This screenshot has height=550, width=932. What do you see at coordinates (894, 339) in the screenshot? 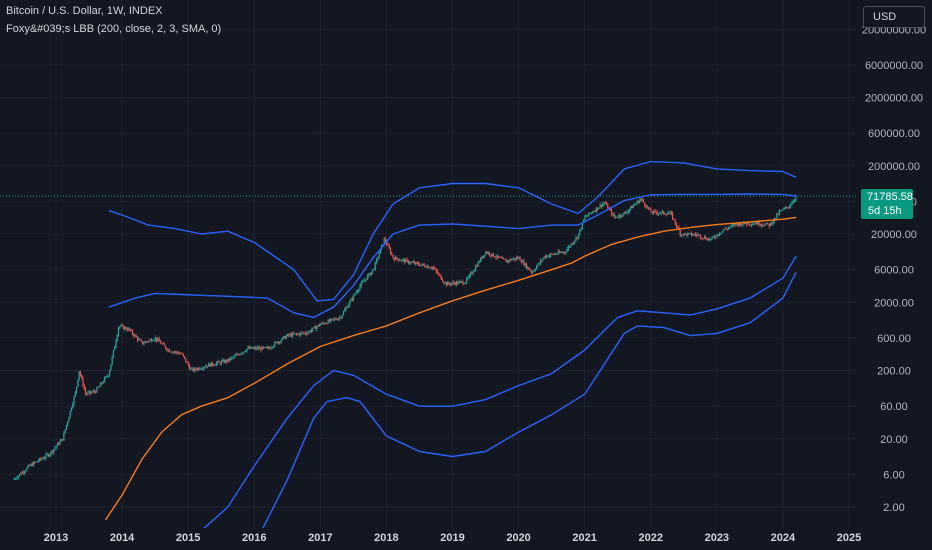
I see `y-tick-label: 600.00` at bounding box center [894, 339].